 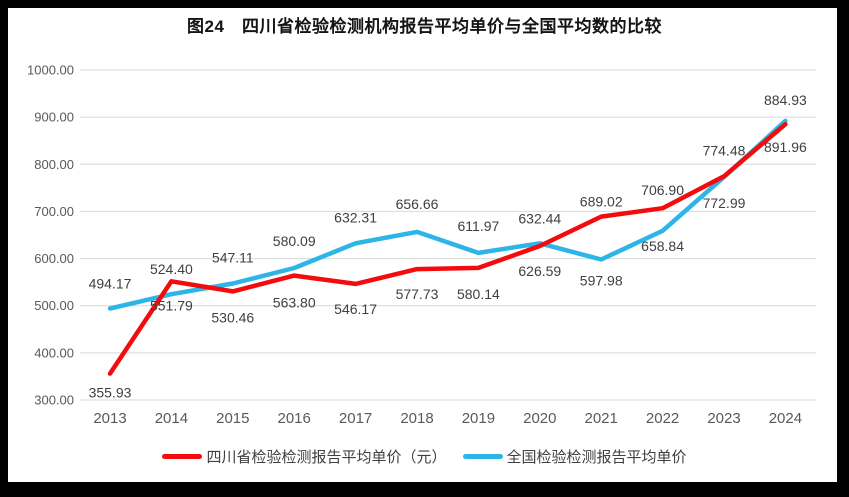 I want to click on data-label-series-1: 884.93, so click(x=785, y=100).